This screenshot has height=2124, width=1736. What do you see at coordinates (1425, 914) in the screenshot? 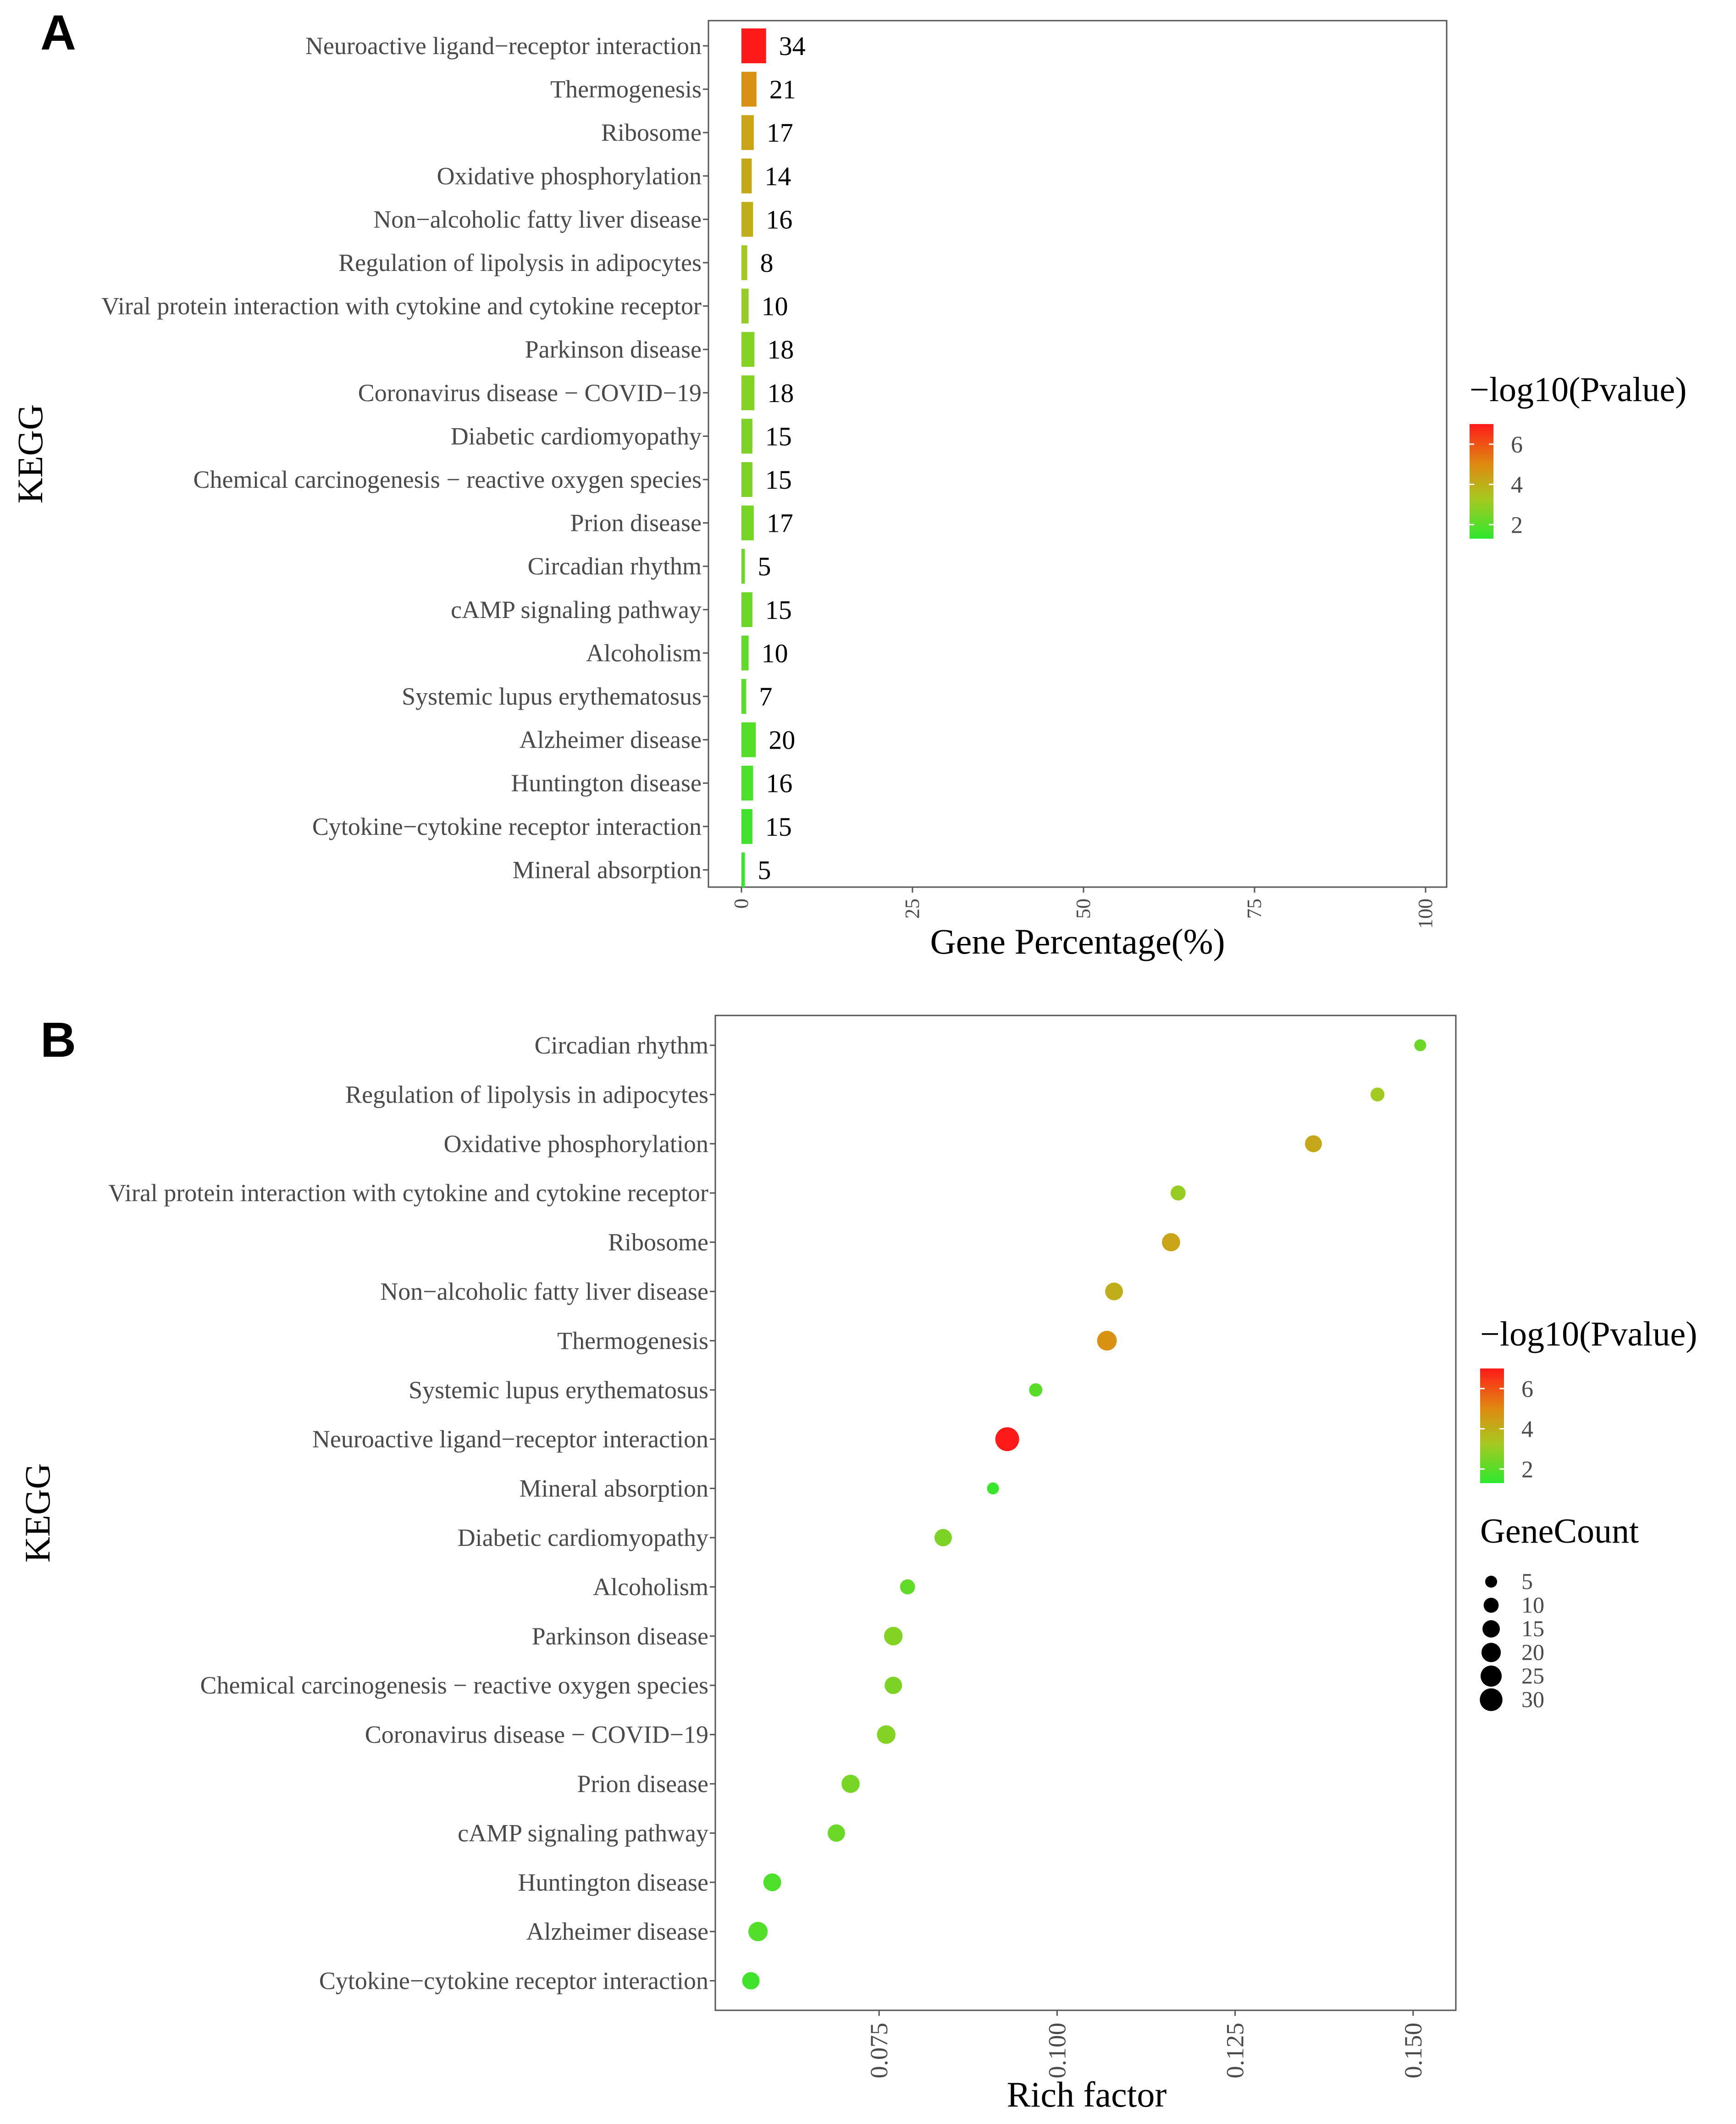
I see `panel-a-x-tick-label: 100` at bounding box center [1425, 914].